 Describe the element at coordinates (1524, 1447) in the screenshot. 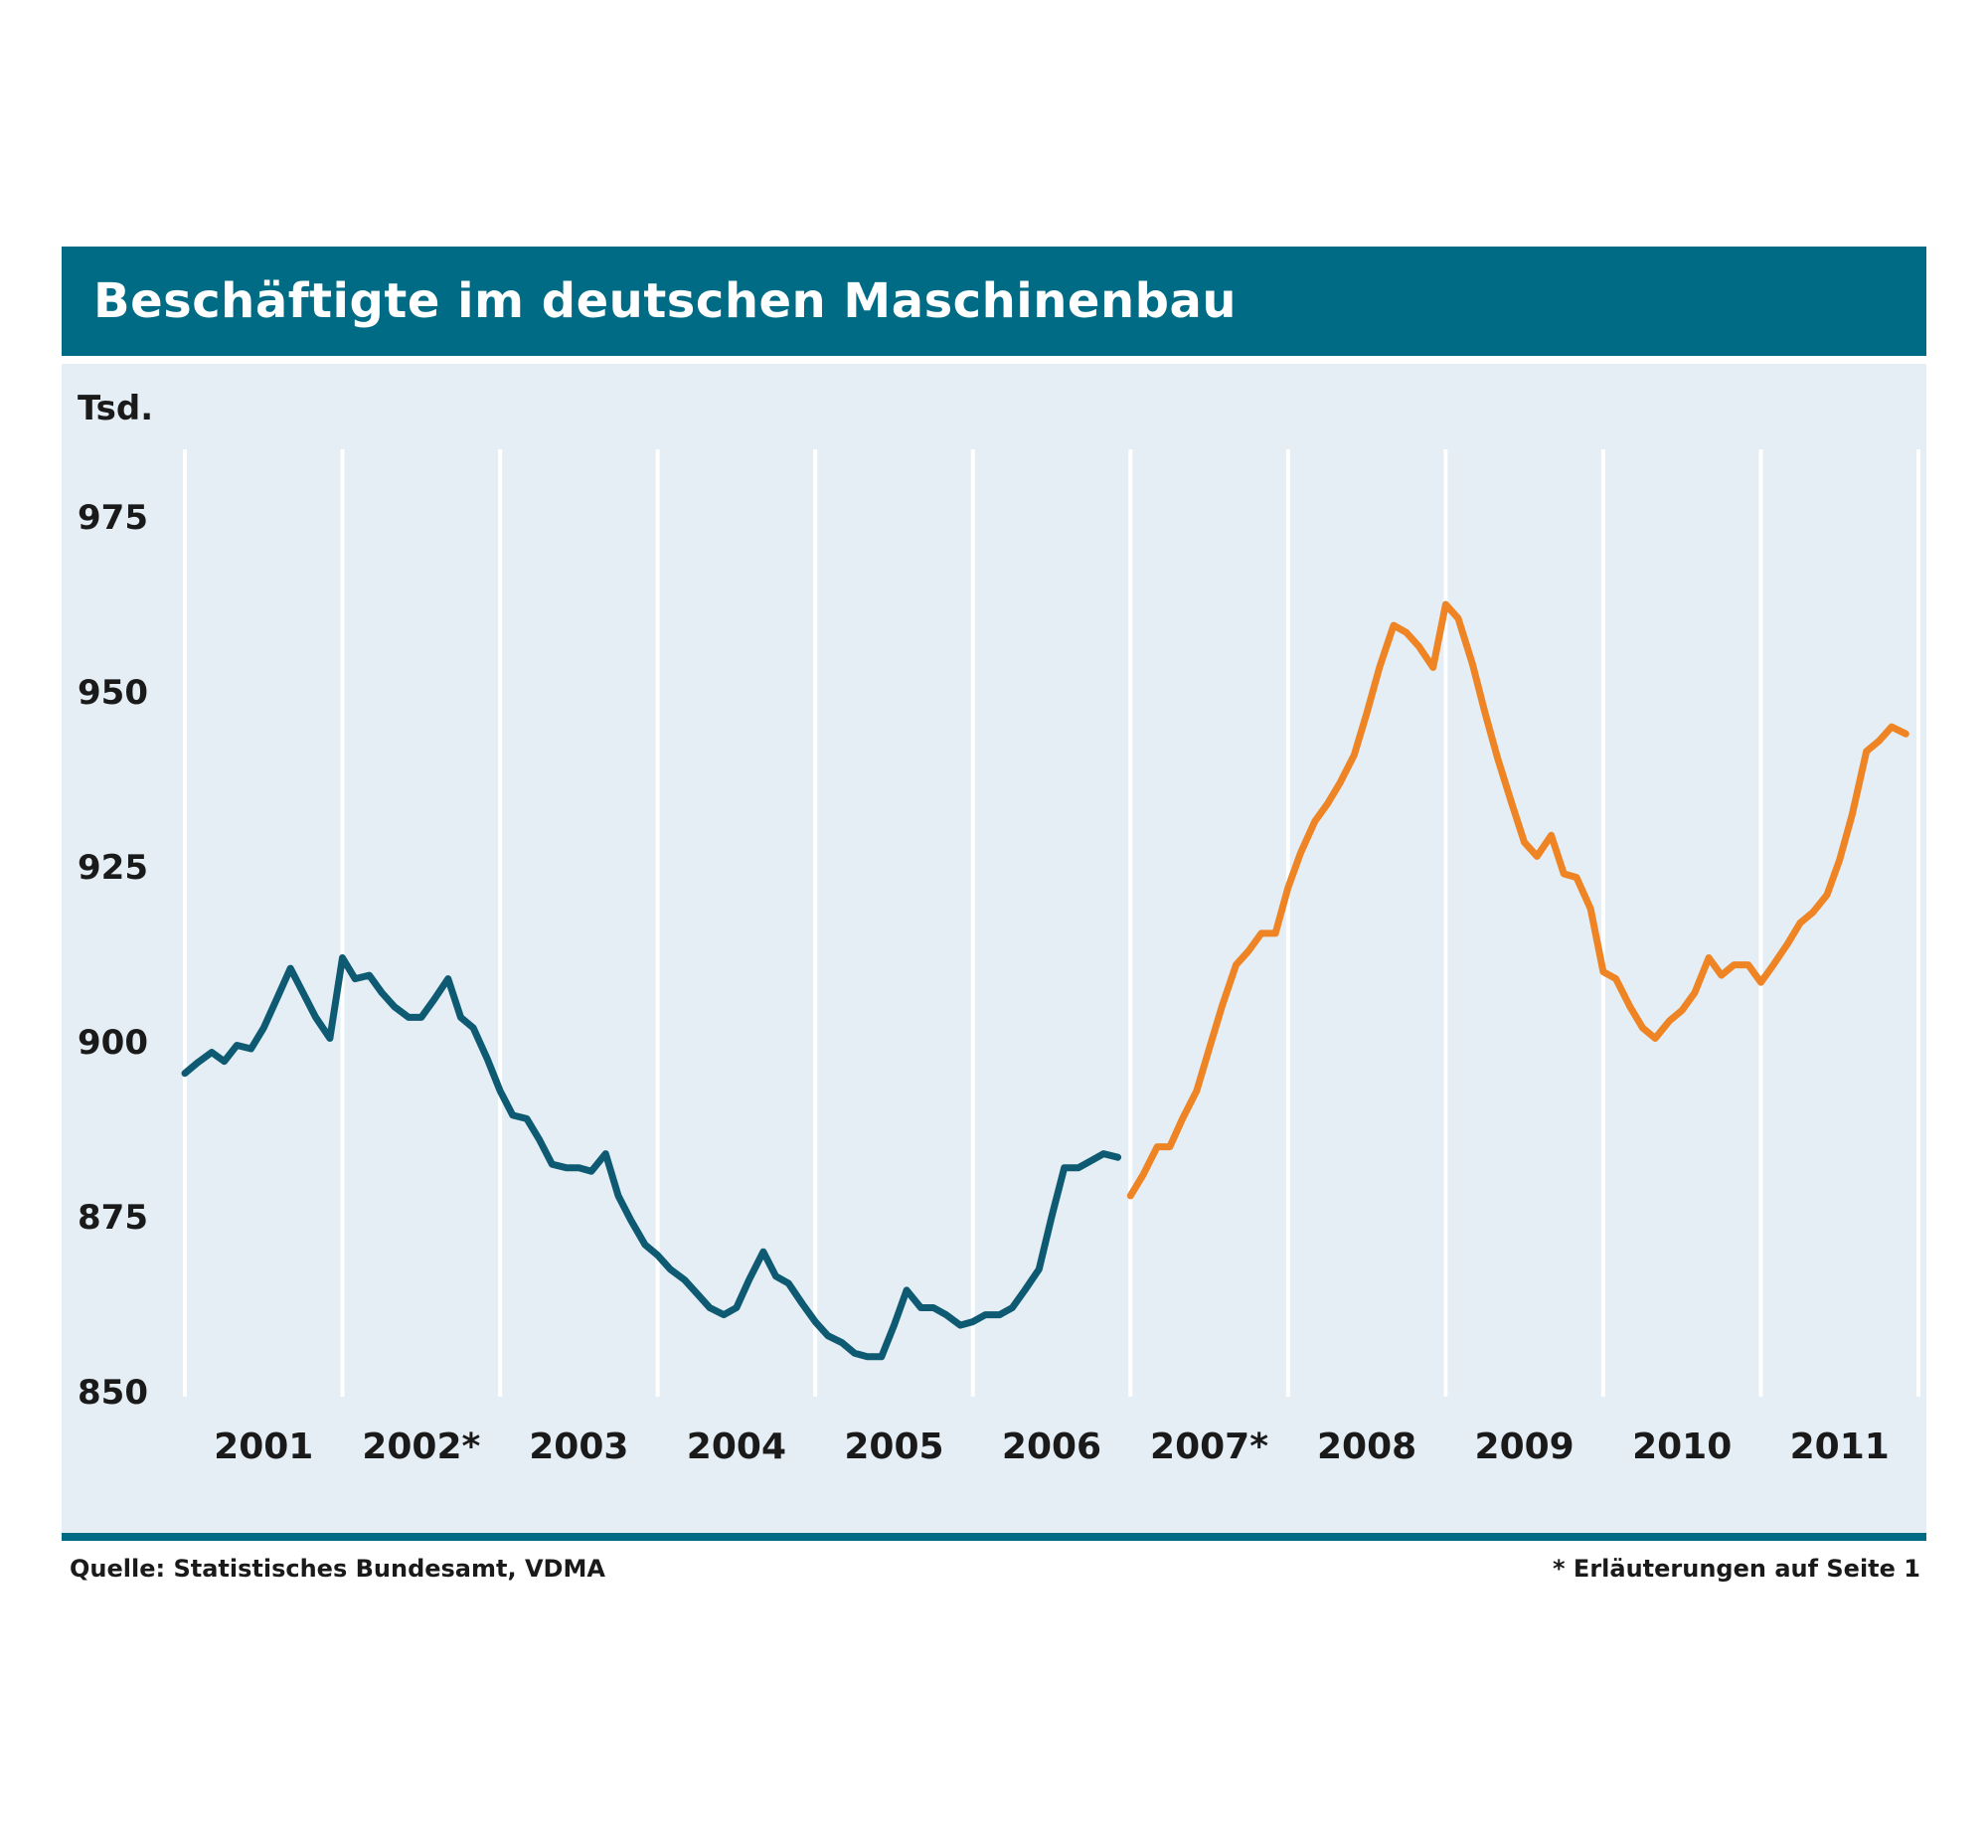

I see `x-tick-label: 2009` at that location.